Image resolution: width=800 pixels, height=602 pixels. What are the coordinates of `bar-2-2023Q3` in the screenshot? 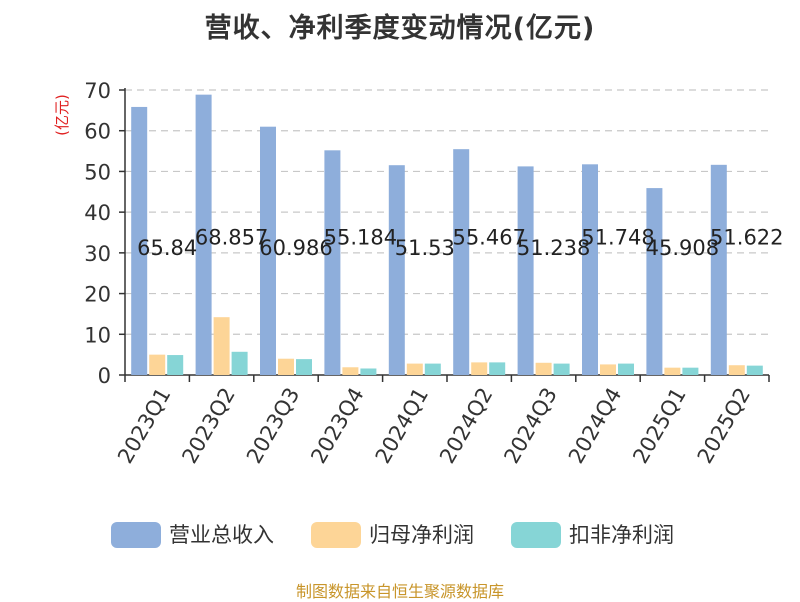 It's located at (304, 367).